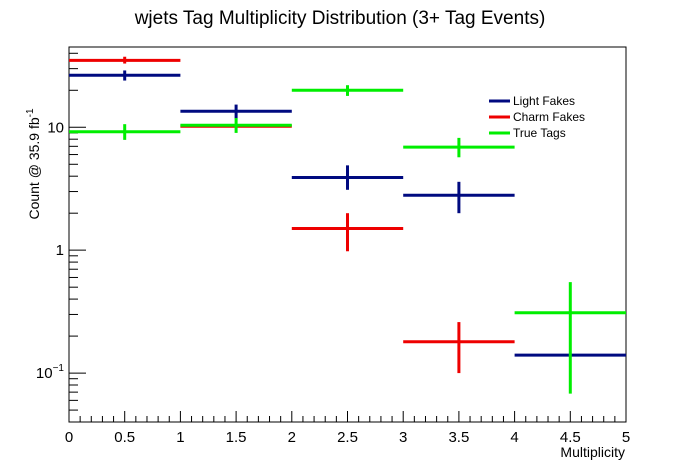 The width and height of the screenshot is (696, 472). I want to click on x-tick-label: 1, so click(180, 437).